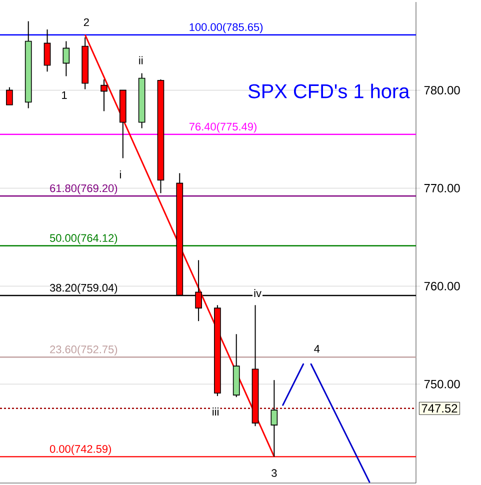  Describe the element at coordinates (442, 384) in the screenshot. I see `y-tick-label: 750.00` at that location.